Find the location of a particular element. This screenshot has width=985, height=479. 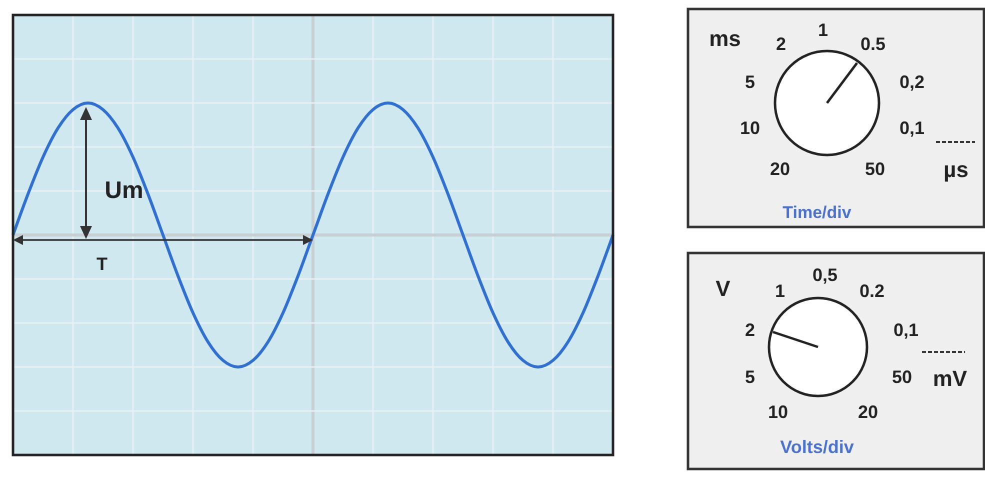

text: ms is located at coordinates (725, 38).